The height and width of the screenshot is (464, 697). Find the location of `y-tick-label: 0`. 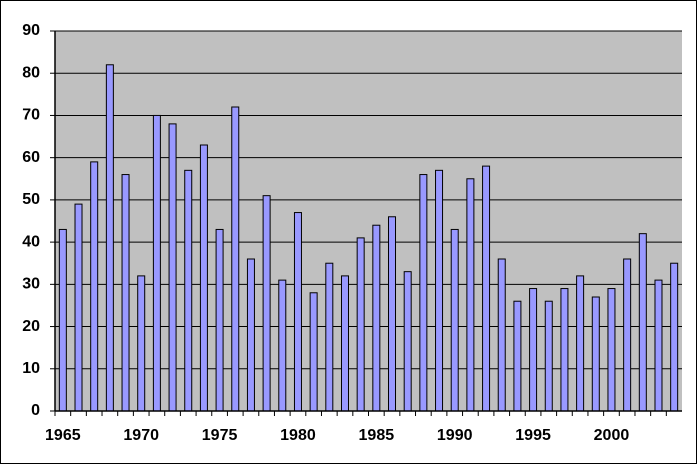

y-tick-label: 0 is located at coordinates (35, 410).